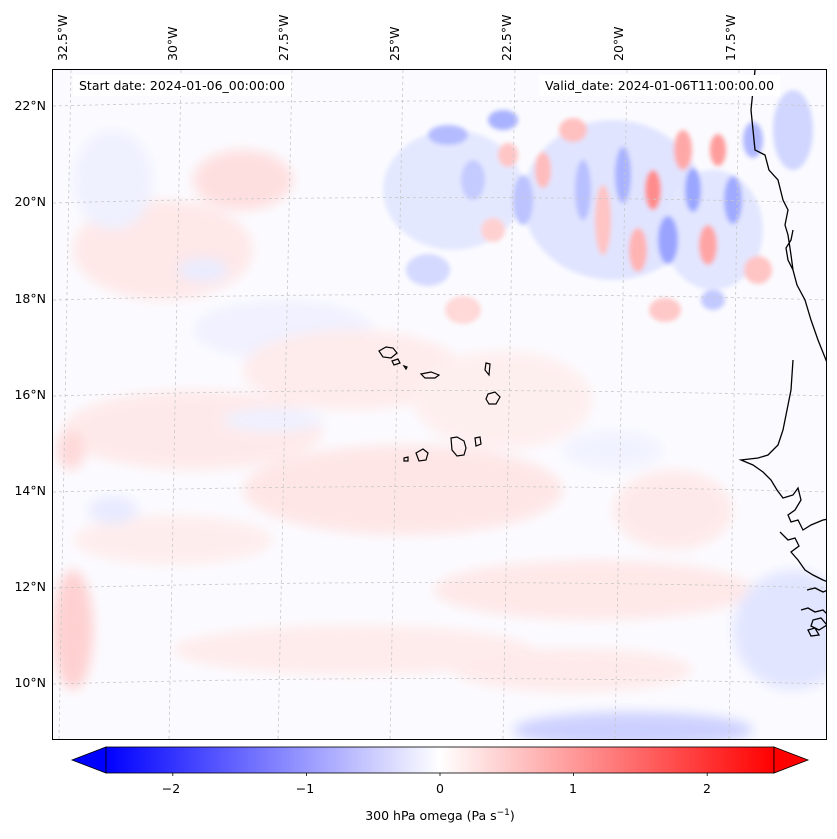 The width and height of the screenshot is (837, 839). I want to click on lat-label-22n: 22°N, so click(30, 105).